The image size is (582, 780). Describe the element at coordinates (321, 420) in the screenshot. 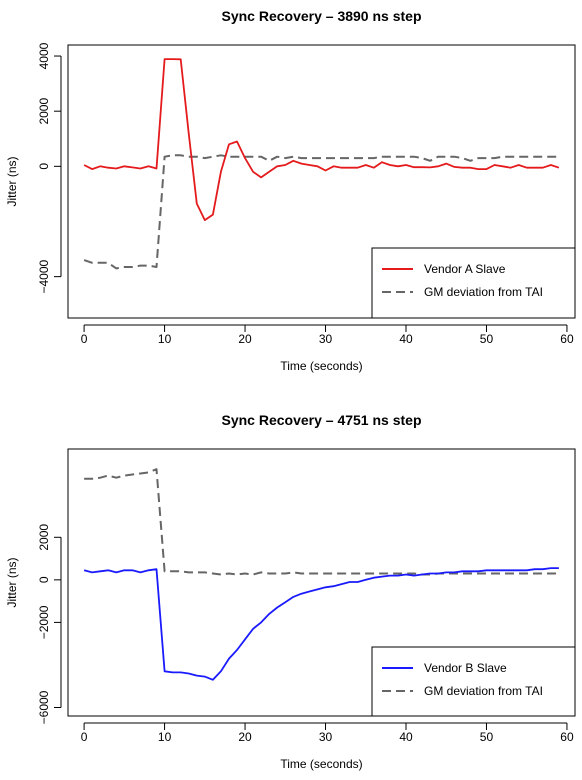

I see `chart-title: Sync Recovery – 4751 ns step` at that location.